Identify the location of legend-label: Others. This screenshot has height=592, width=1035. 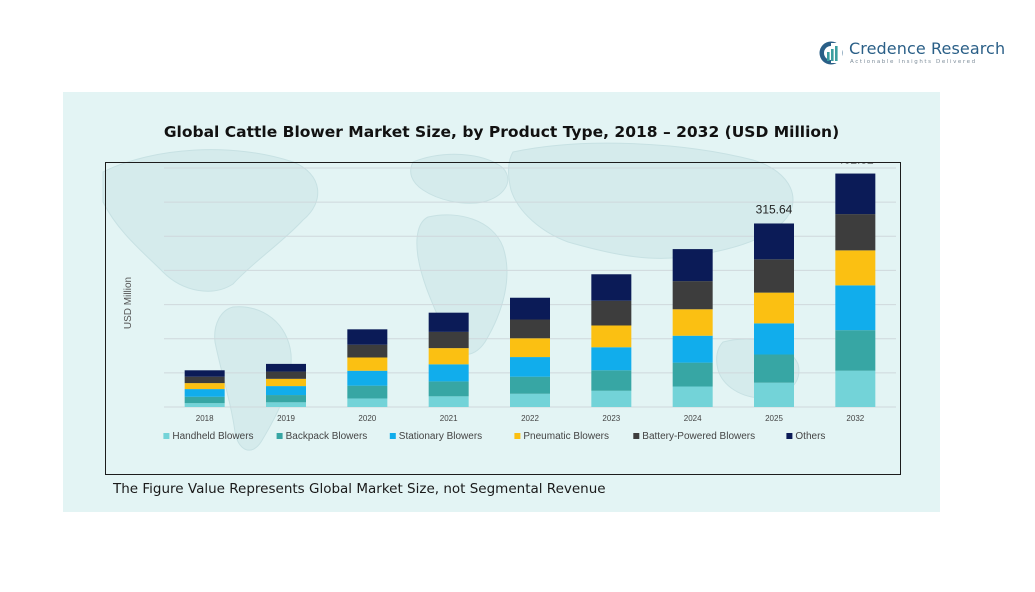
(810, 436).